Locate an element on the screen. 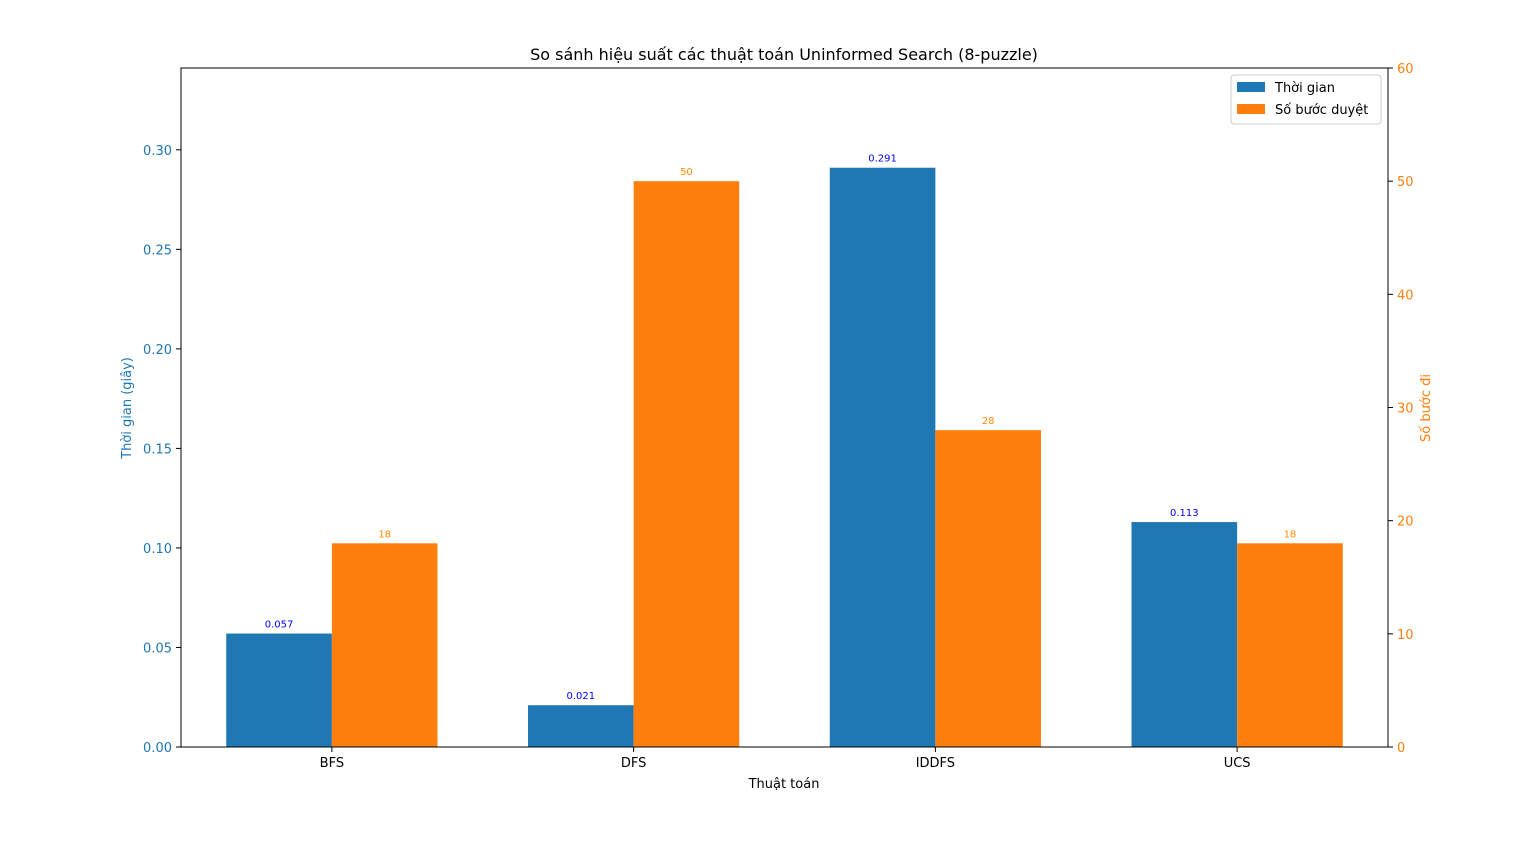 The width and height of the screenshot is (1536, 850). y-left-tick-label: 0.30 is located at coordinates (157, 151).